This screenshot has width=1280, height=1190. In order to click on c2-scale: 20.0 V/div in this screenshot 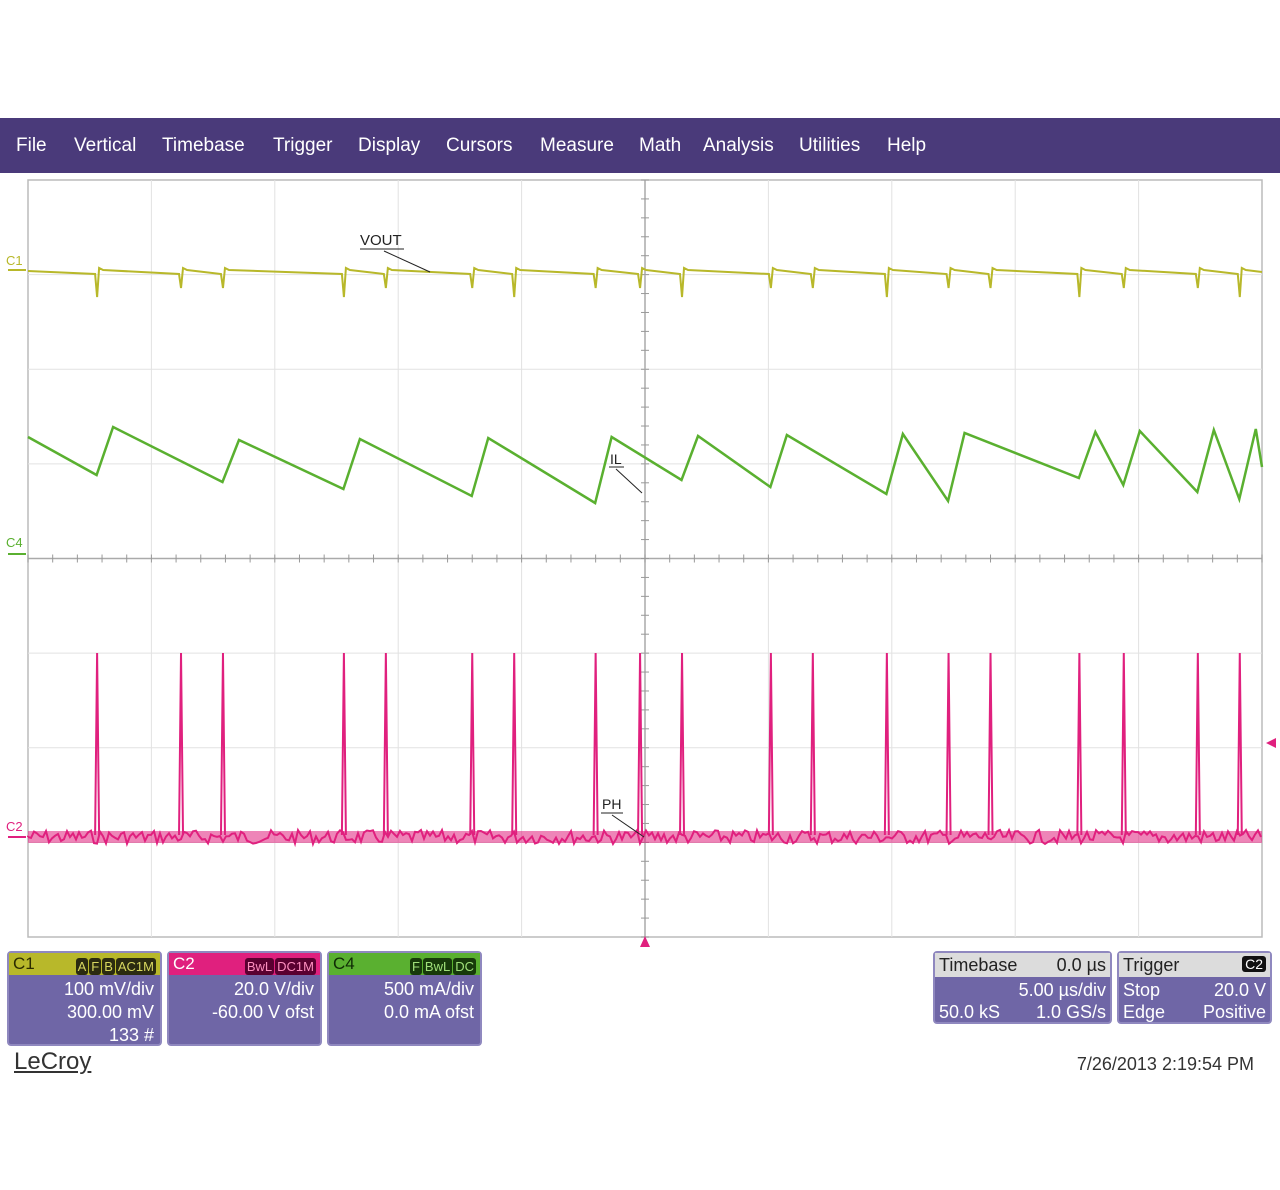, I will do `click(273, 989)`.